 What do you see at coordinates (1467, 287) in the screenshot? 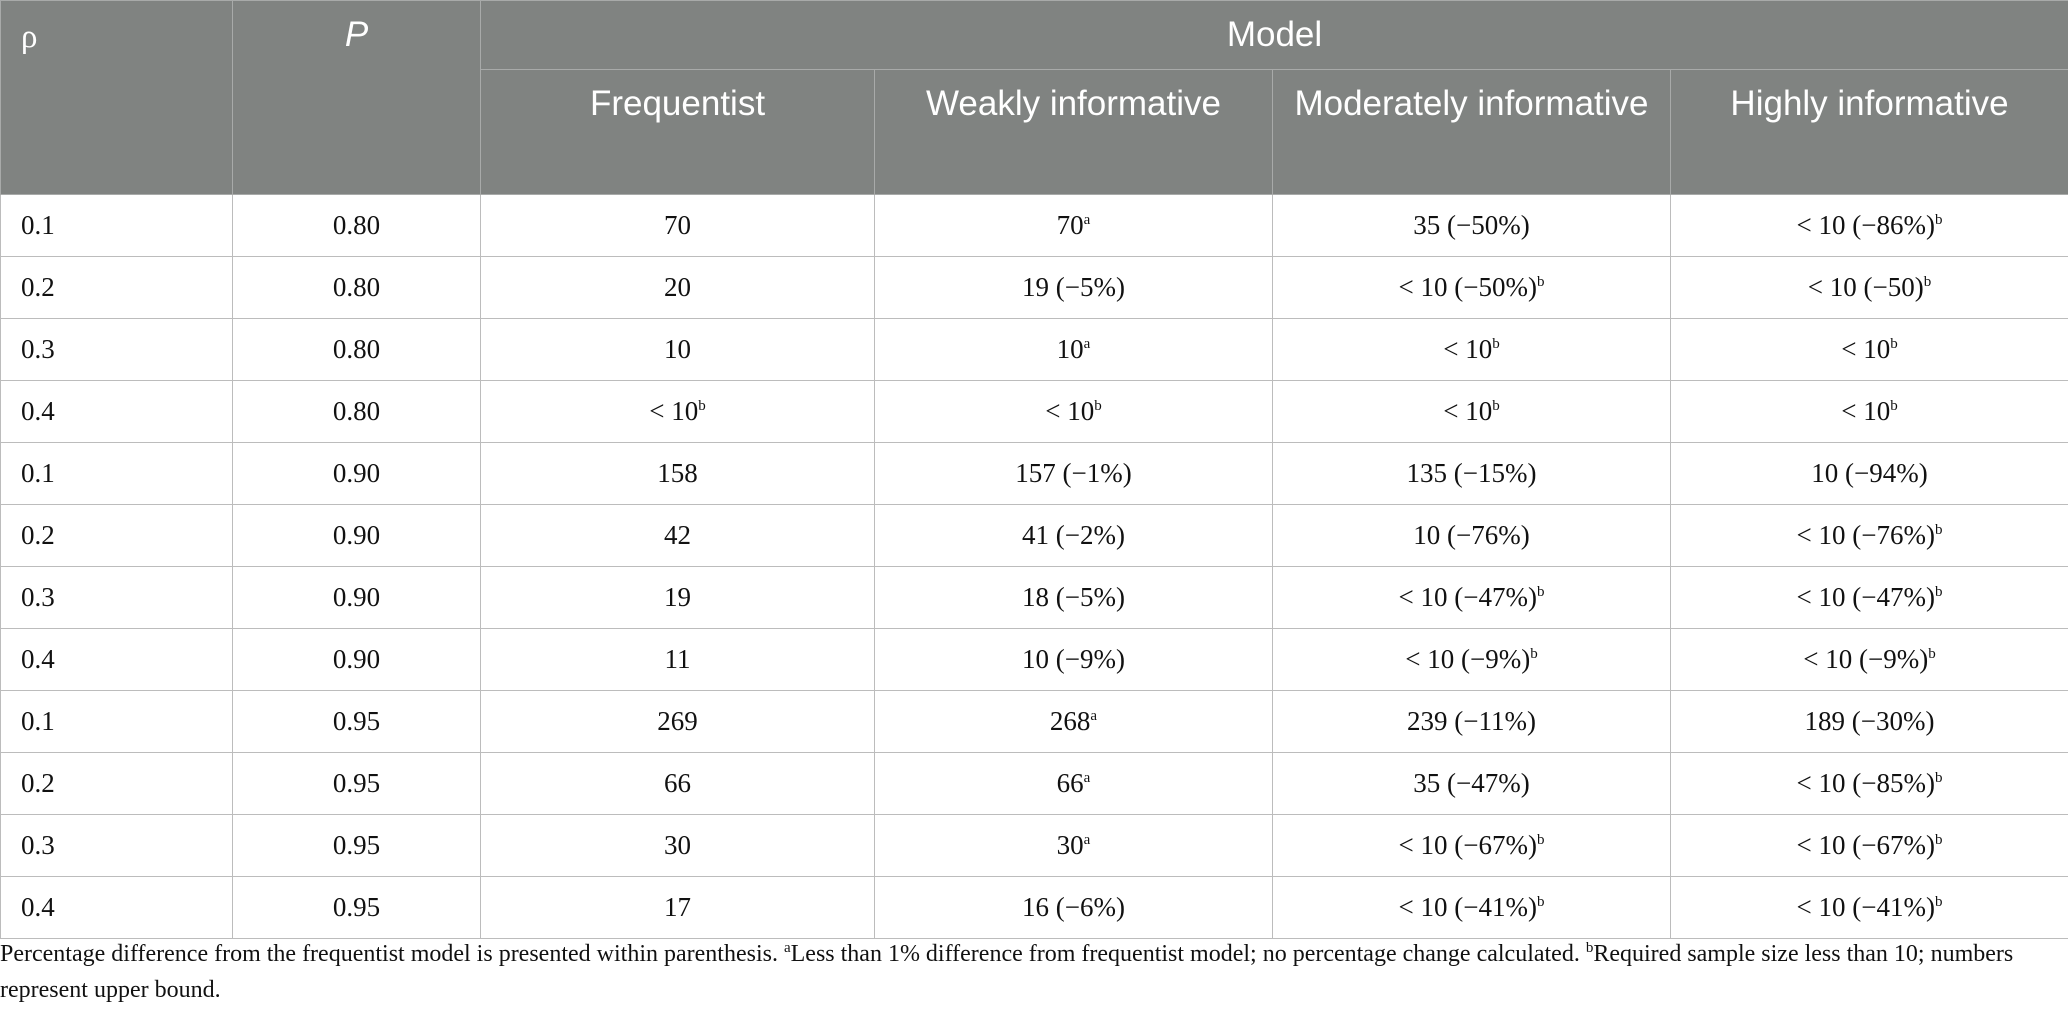
I see `cell-moderately-informative-value: < 10 (−50%)` at bounding box center [1467, 287].